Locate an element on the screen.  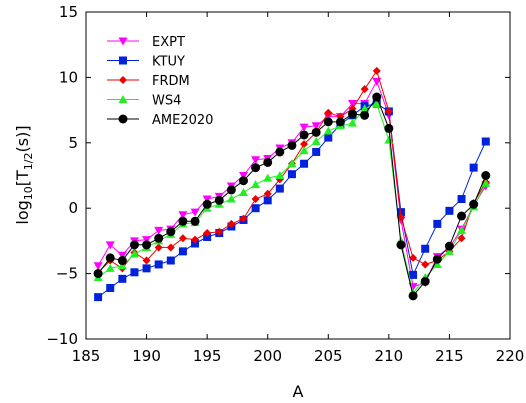
y-tick-label: 5 is located at coordinates (73, 143).